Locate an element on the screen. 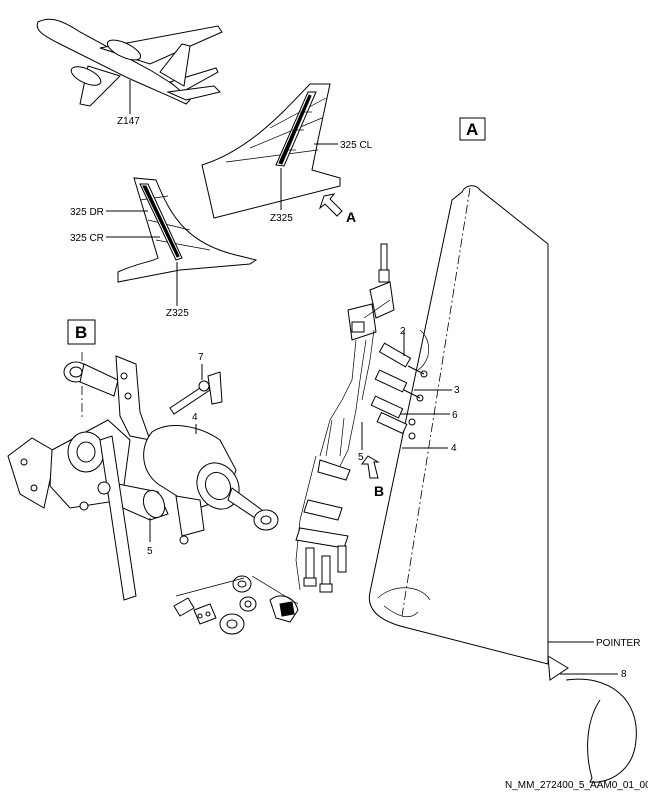  view-a-box: A is located at coordinates (472, 129).